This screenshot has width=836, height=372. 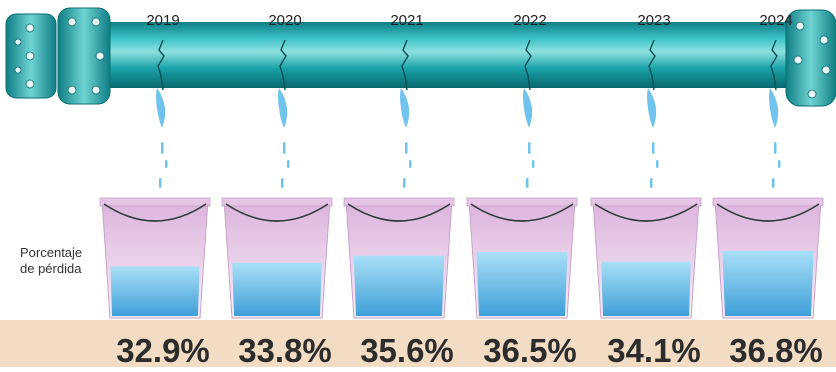 I want to click on value-band, so click(x=418, y=343).